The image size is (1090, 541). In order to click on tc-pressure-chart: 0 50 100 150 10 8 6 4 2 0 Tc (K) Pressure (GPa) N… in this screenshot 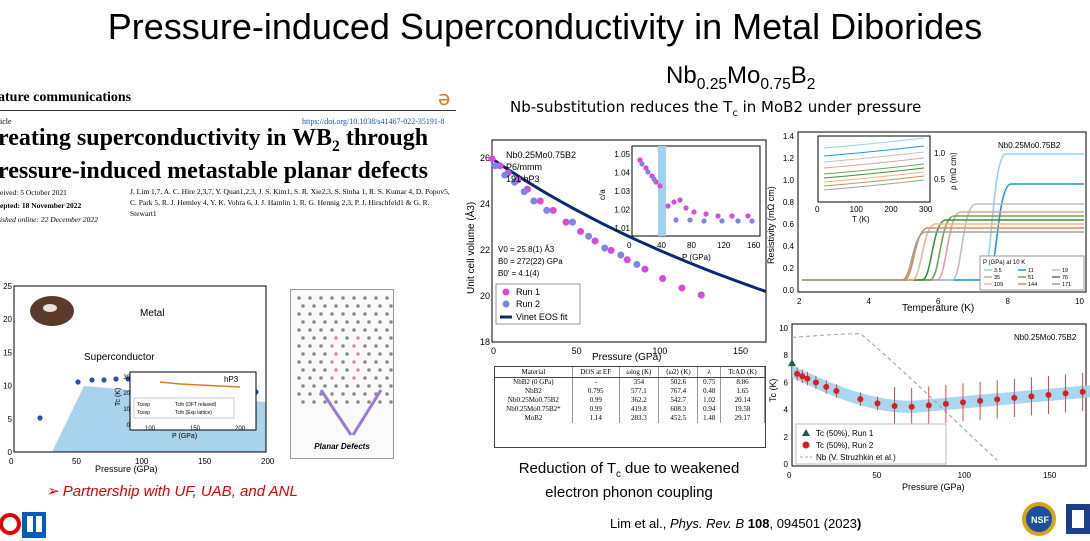, I will do `click(929, 407)`.